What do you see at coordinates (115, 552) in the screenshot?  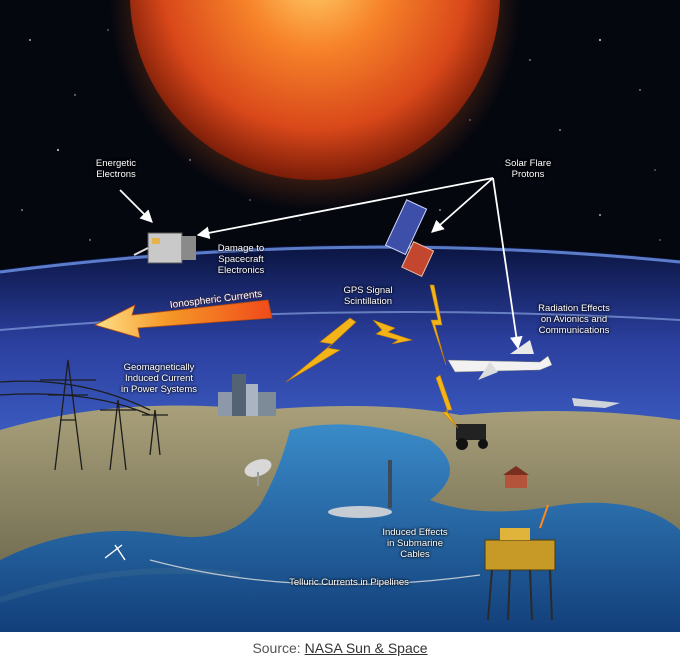 I see `rig-icon` at bounding box center [115, 552].